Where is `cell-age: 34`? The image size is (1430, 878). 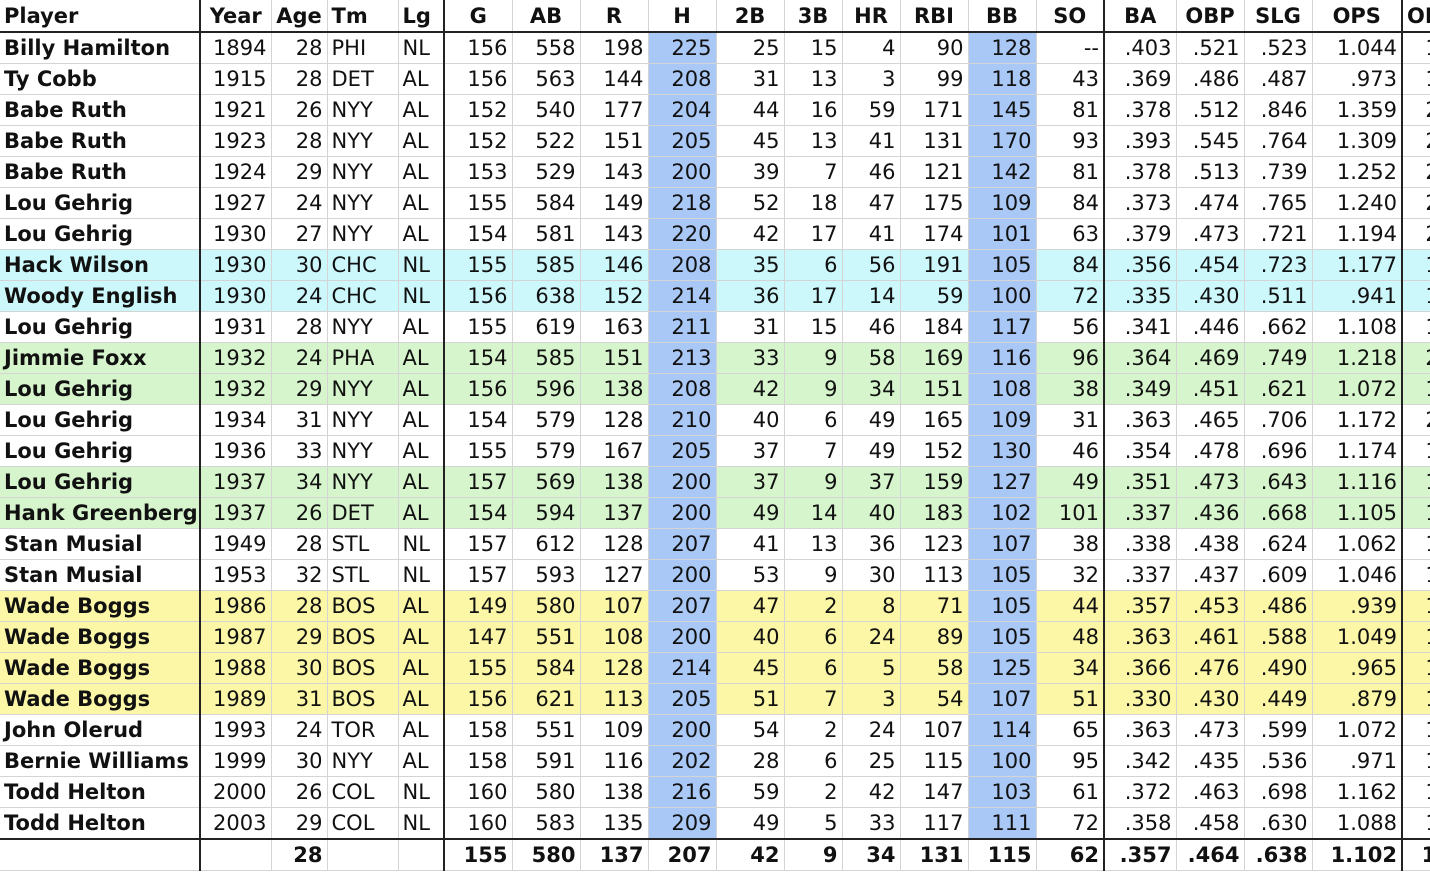
cell-age: 34 is located at coordinates (299, 482).